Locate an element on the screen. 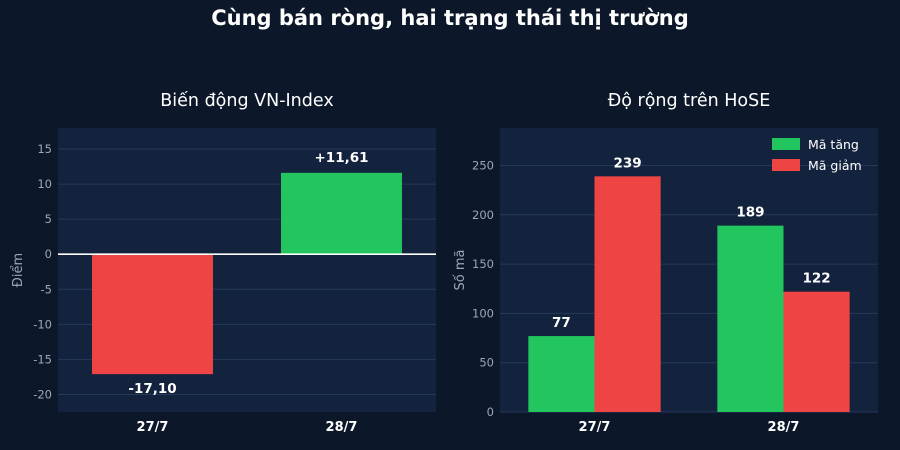 The width and height of the screenshot is (900, 450). vnindex-category-label: 27/7 is located at coordinates (153, 427).